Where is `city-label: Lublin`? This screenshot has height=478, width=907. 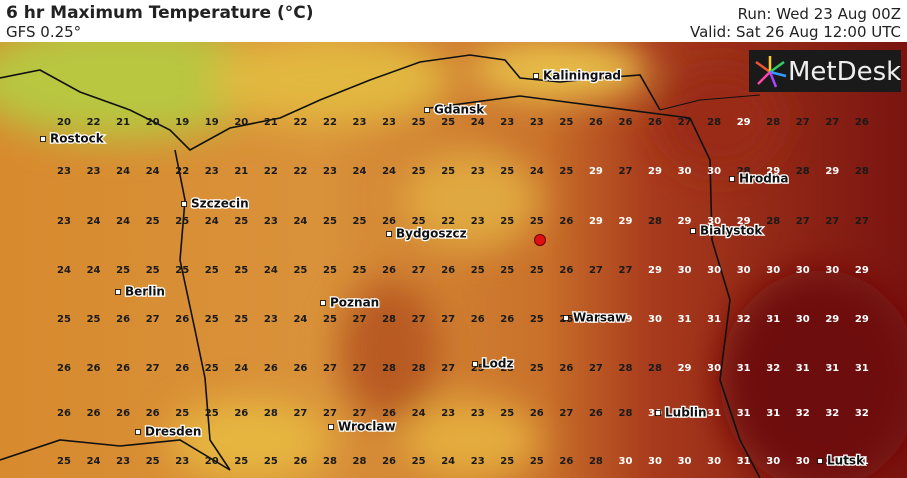
city-label: Lublin is located at coordinates (686, 413).